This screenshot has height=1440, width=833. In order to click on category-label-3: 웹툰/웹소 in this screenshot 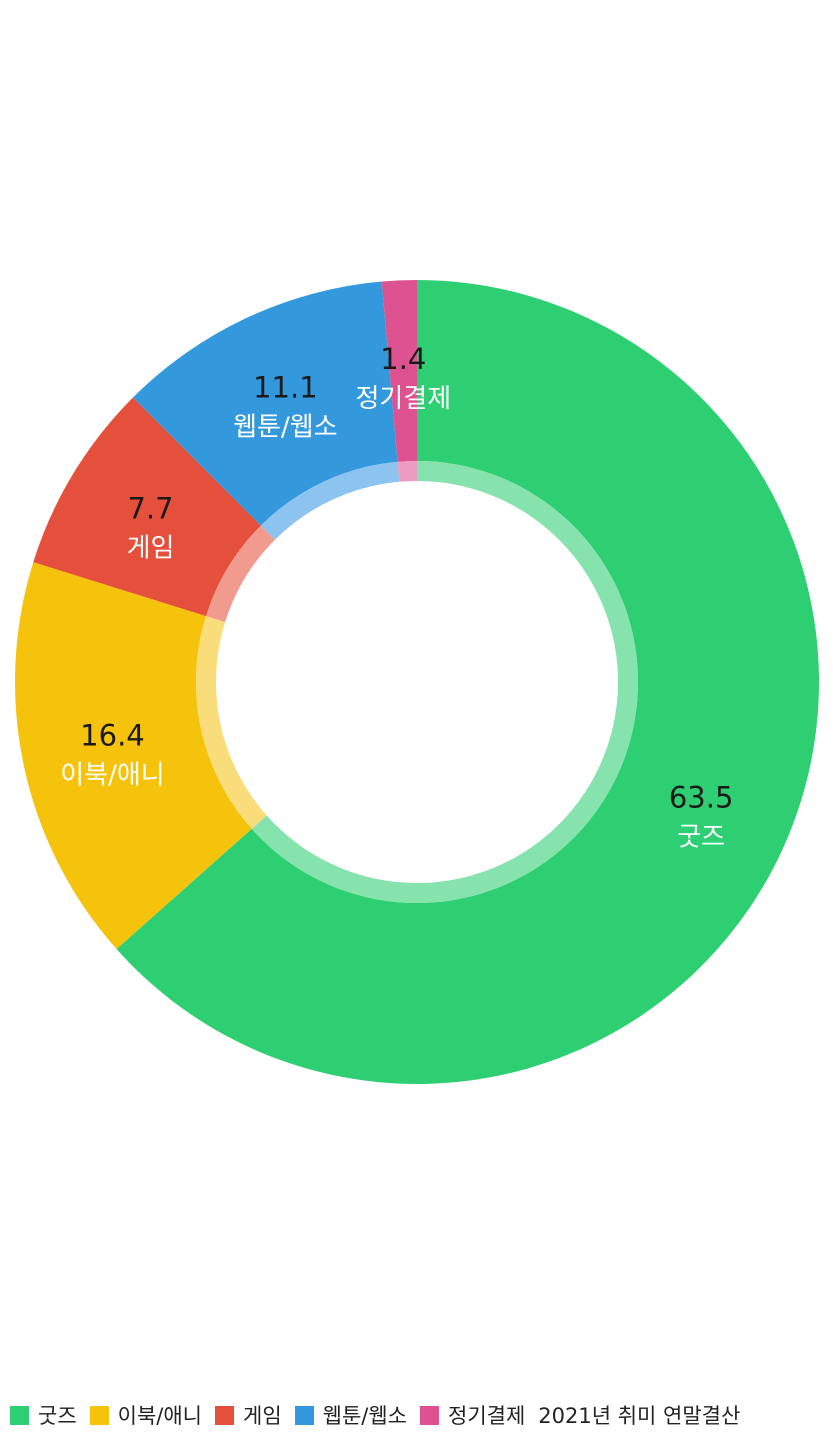, I will do `click(285, 428)`.